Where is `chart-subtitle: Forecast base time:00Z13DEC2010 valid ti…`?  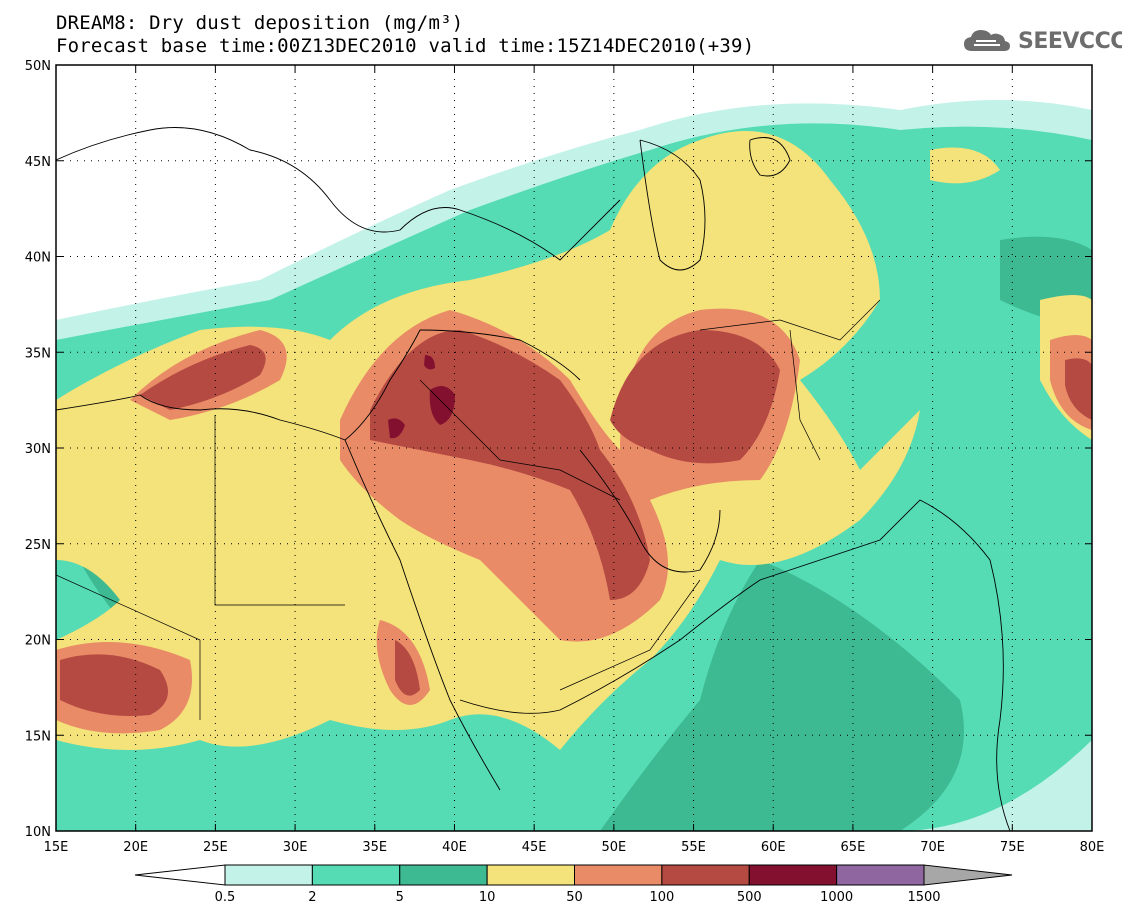
chart-subtitle: Forecast base time:00Z13DEC2010 valid ti… is located at coordinates (405, 46).